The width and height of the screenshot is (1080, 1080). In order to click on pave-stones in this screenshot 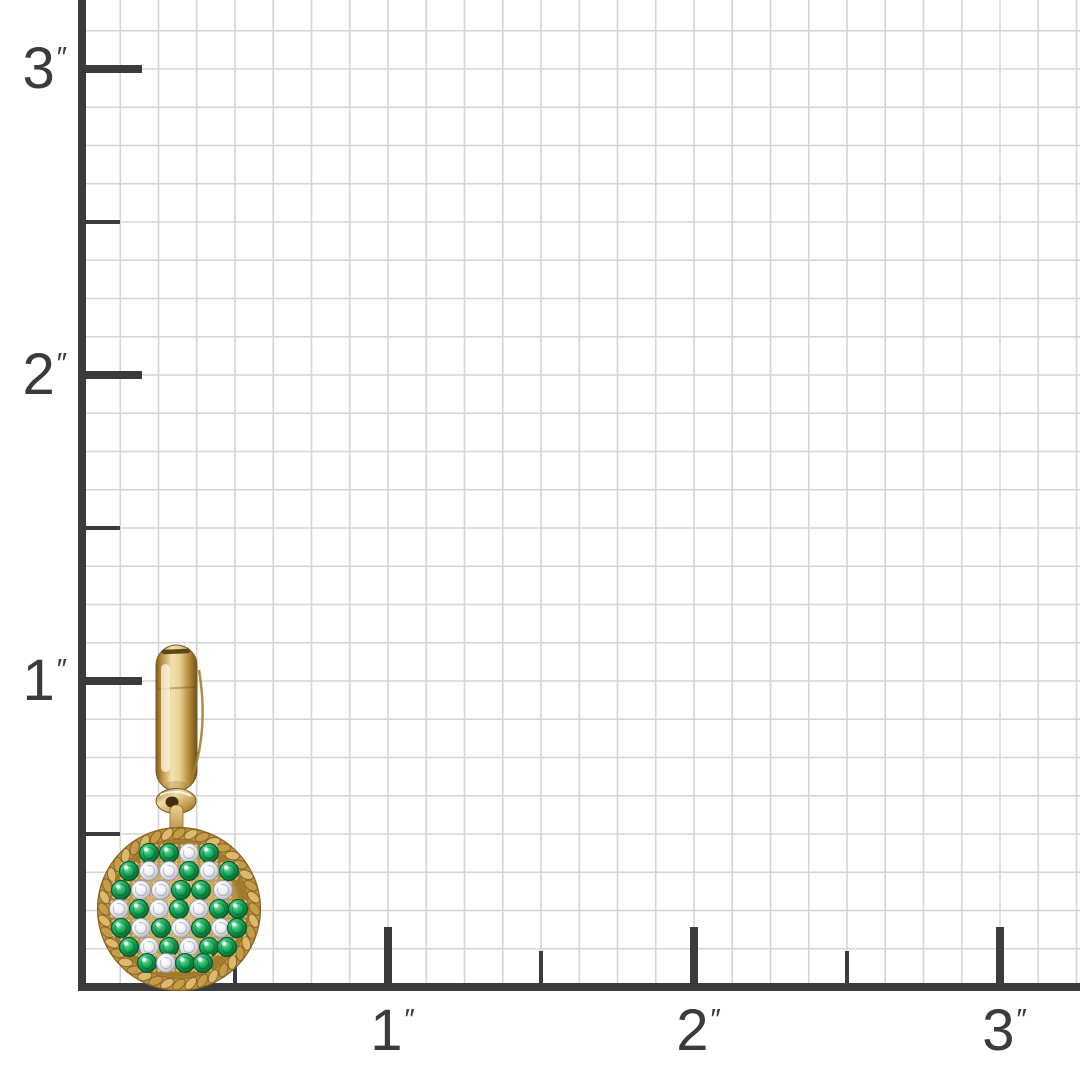, I will do `click(178, 908)`.